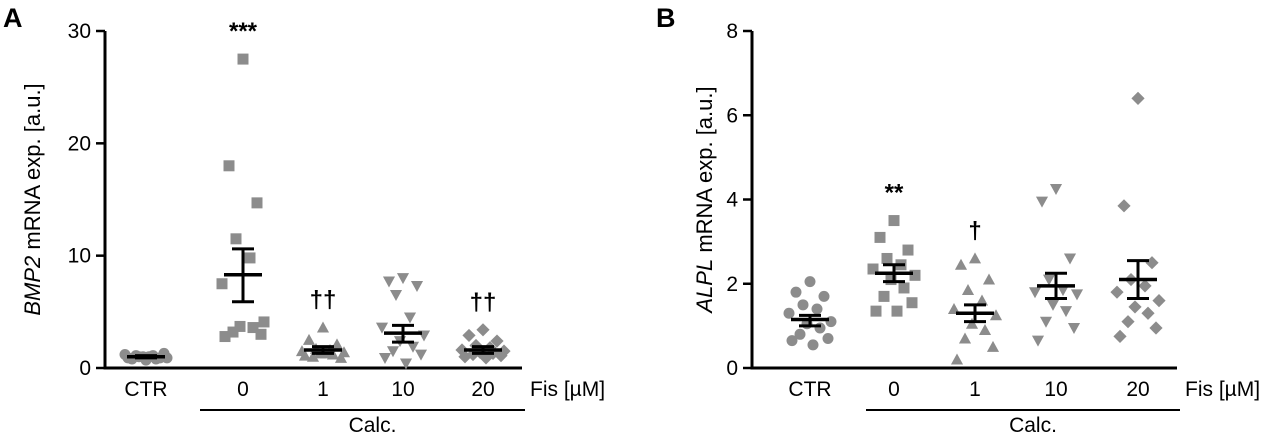 This screenshot has width=1280, height=437. I want to click on significance-label: †, so click(974, 230).